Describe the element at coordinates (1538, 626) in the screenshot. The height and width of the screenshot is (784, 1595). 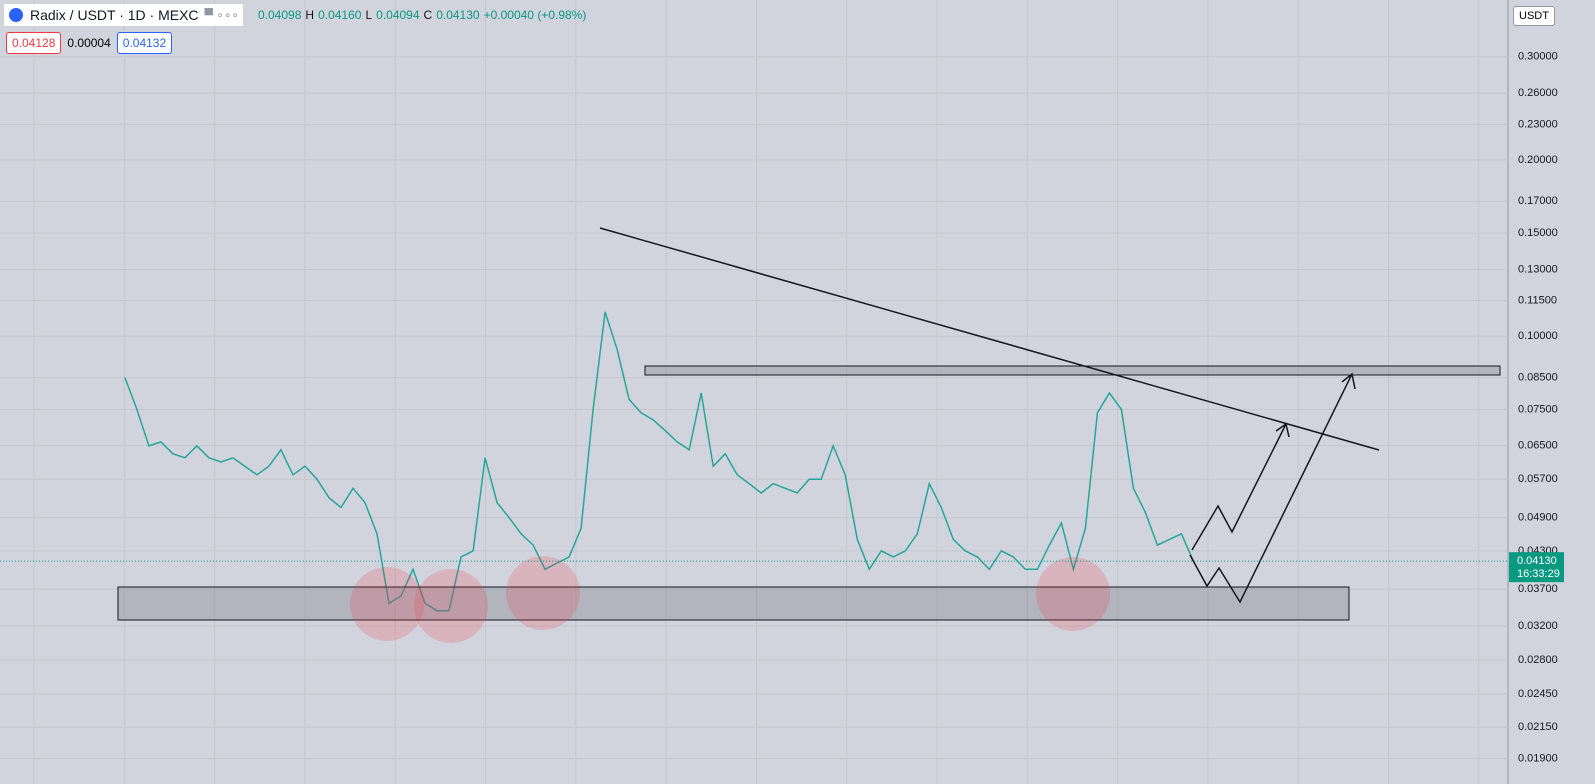
I see `y-tick-label: 0.03200` at that location.